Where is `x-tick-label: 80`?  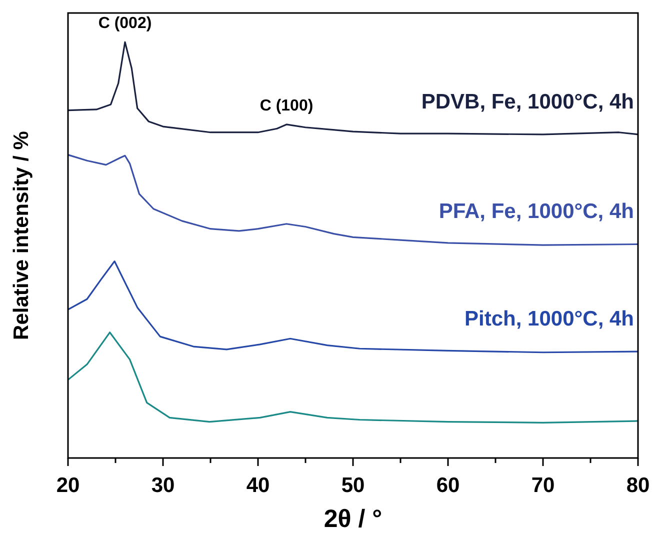
x-tick-label: 80 is located at coordinates (638, 485).